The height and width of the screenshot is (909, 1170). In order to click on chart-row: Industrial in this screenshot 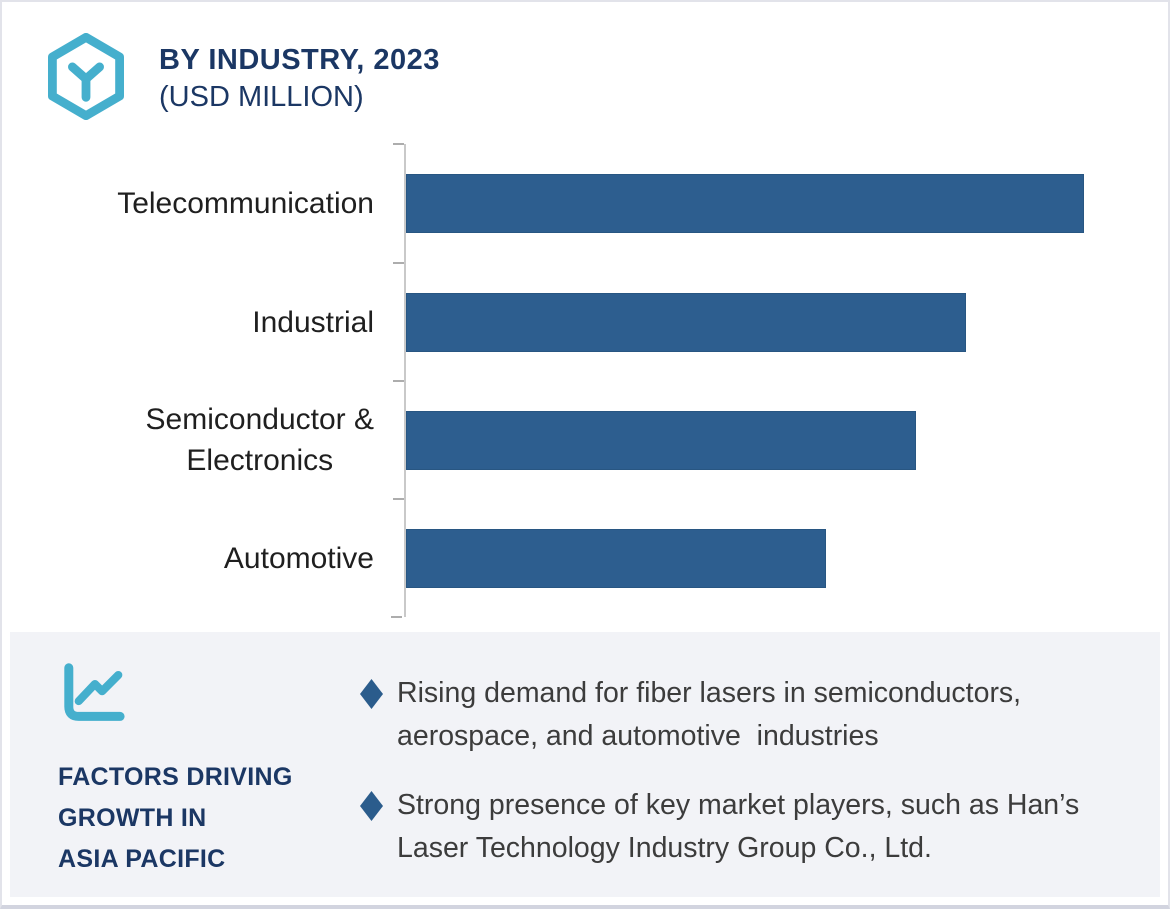, I will do `click(585, 321)`.